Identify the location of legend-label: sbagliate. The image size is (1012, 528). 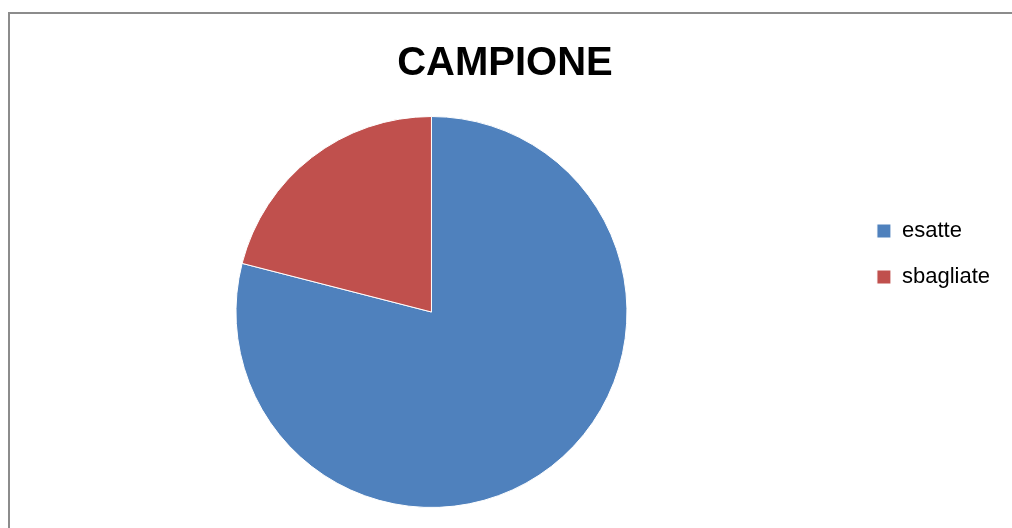
(946, 276).